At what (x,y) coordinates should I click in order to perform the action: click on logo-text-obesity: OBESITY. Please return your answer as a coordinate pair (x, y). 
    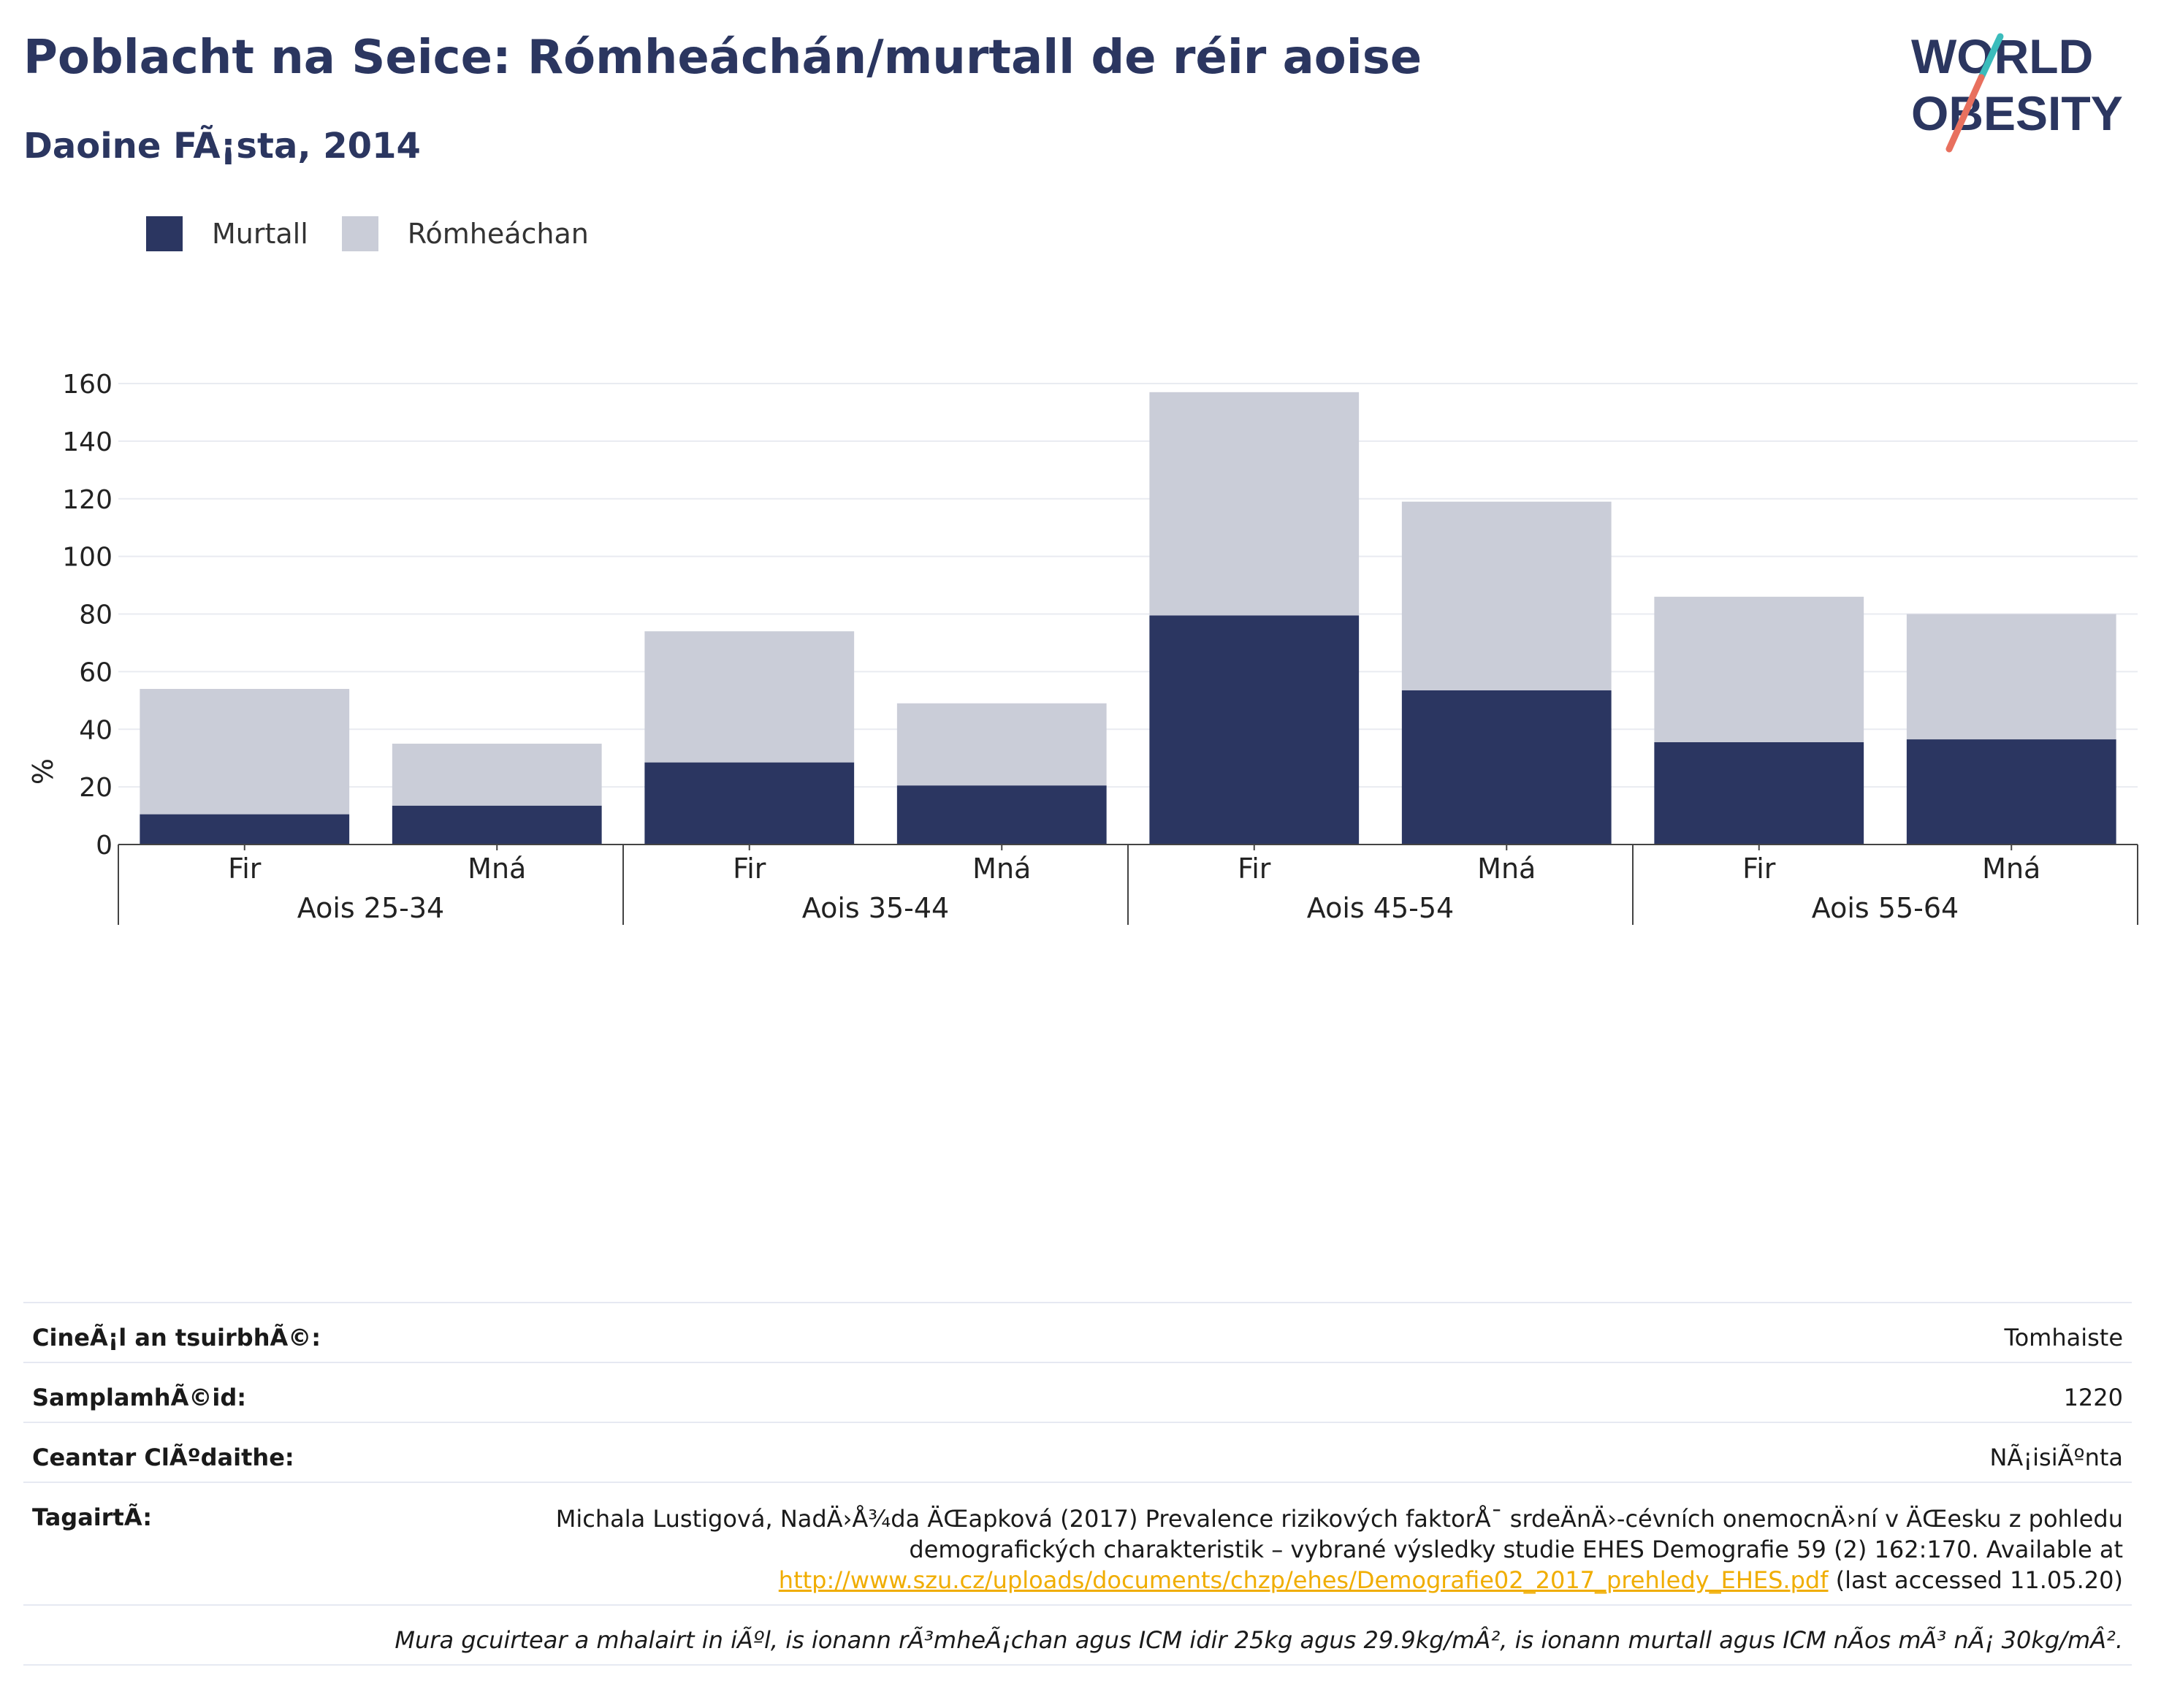
    Looking at the image, I should click on (2017, 113).